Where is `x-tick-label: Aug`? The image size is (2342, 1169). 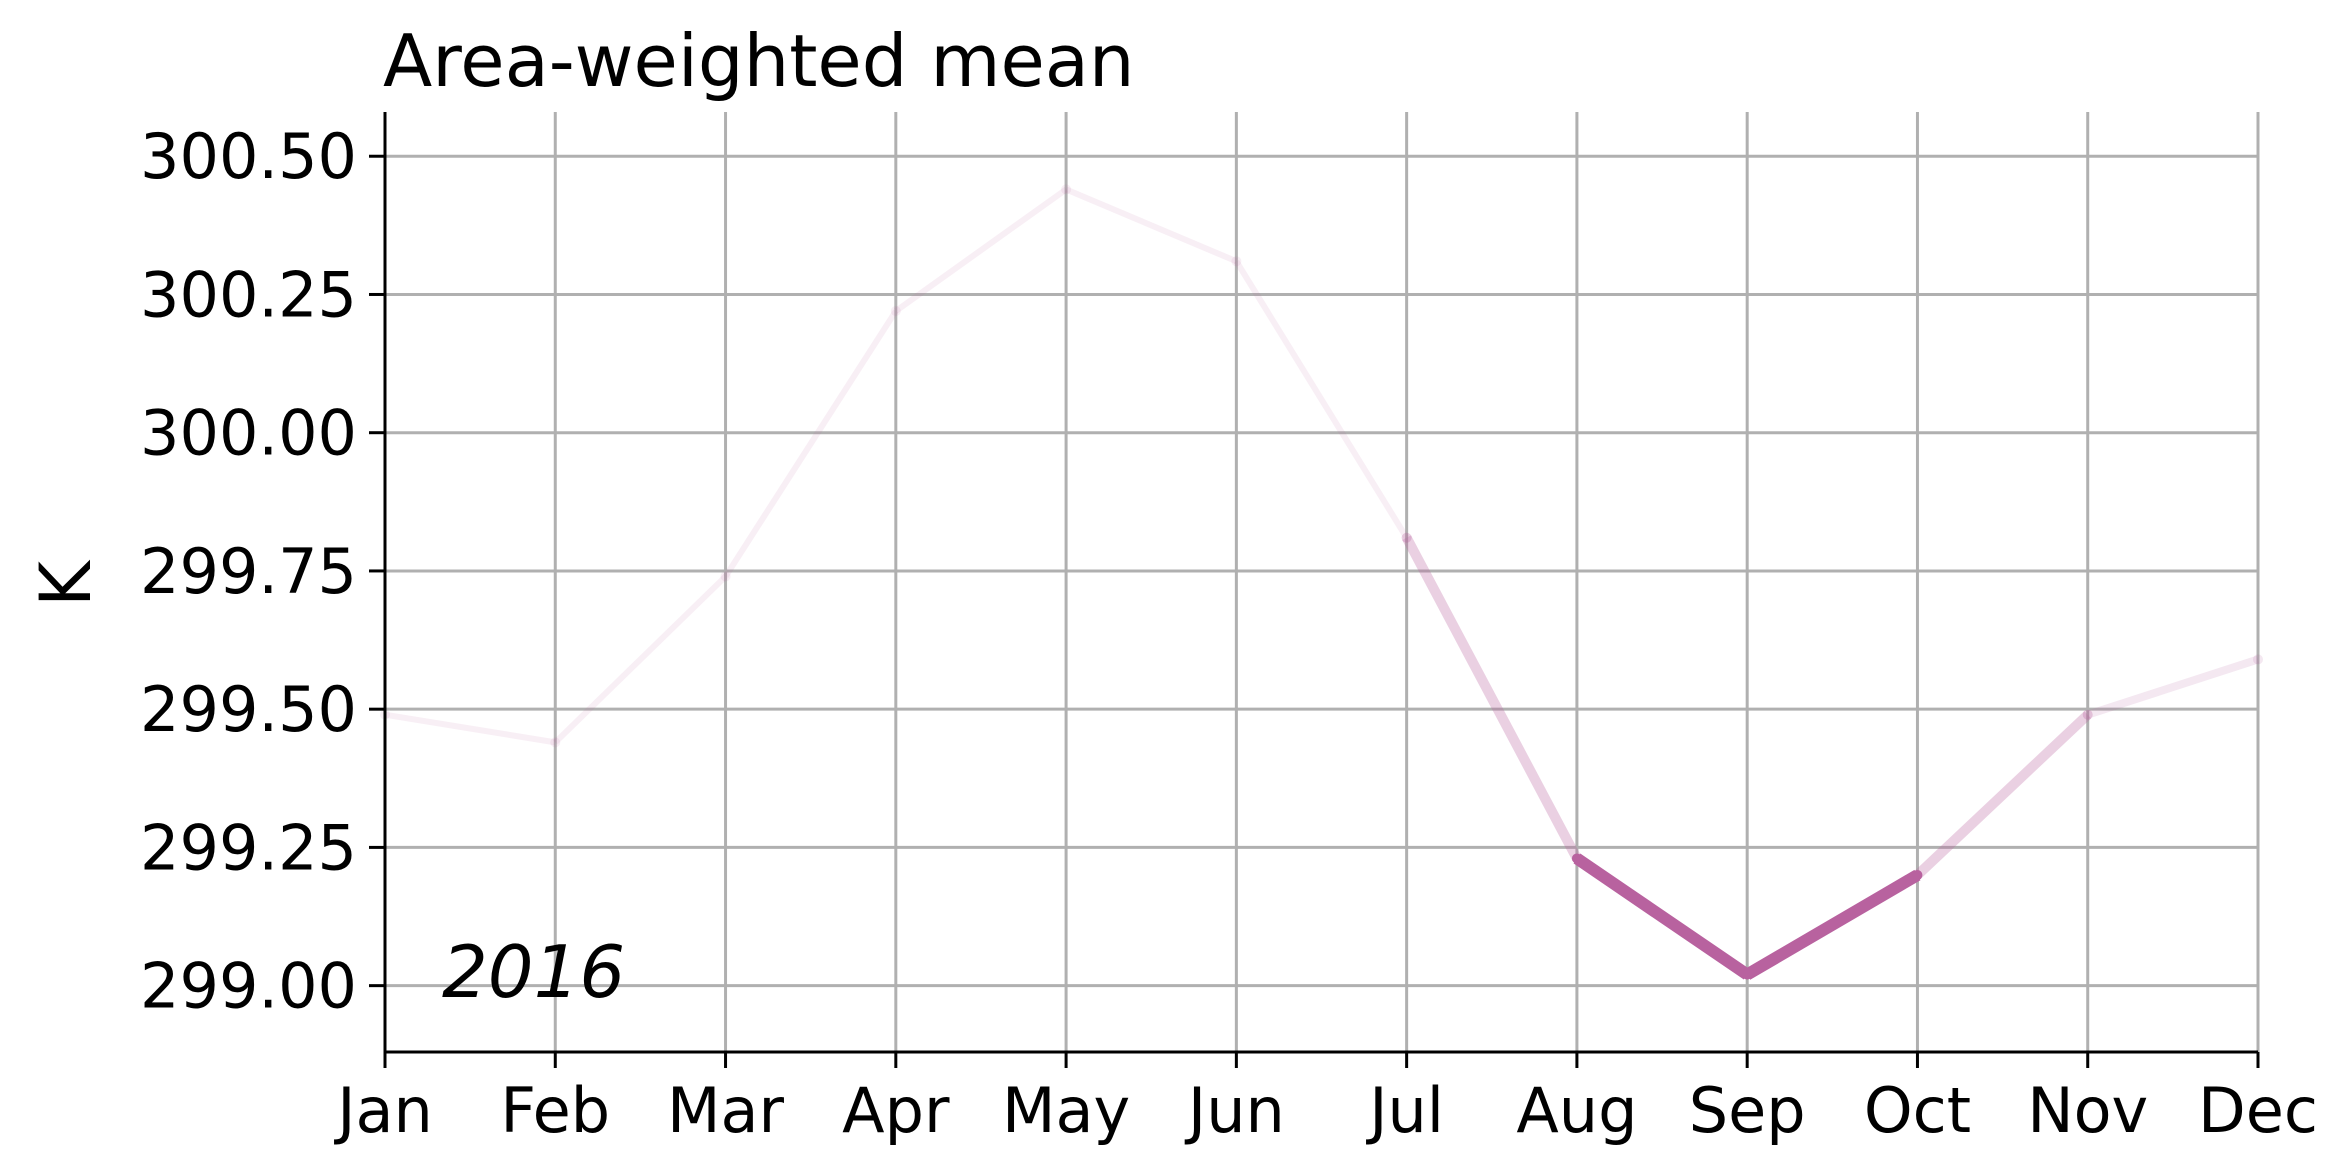 x-tick-label: Aug is located at coordinates (1576, 1110).